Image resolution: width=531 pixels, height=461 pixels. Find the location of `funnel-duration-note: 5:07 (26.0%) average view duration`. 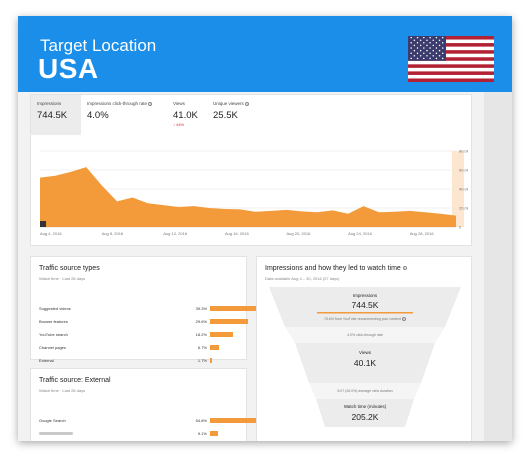

funnel-duration-note: 5:07 (26.0%) average view duration is located at coordinates (365, 391).